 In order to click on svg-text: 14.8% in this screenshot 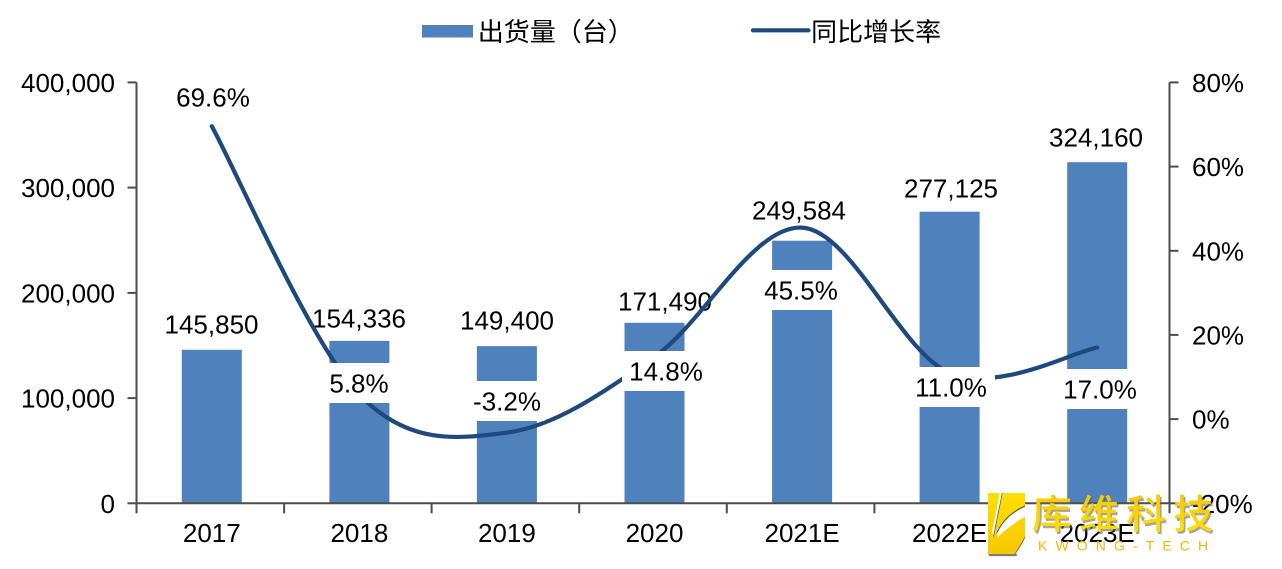, I will do `click(666, 372)`.